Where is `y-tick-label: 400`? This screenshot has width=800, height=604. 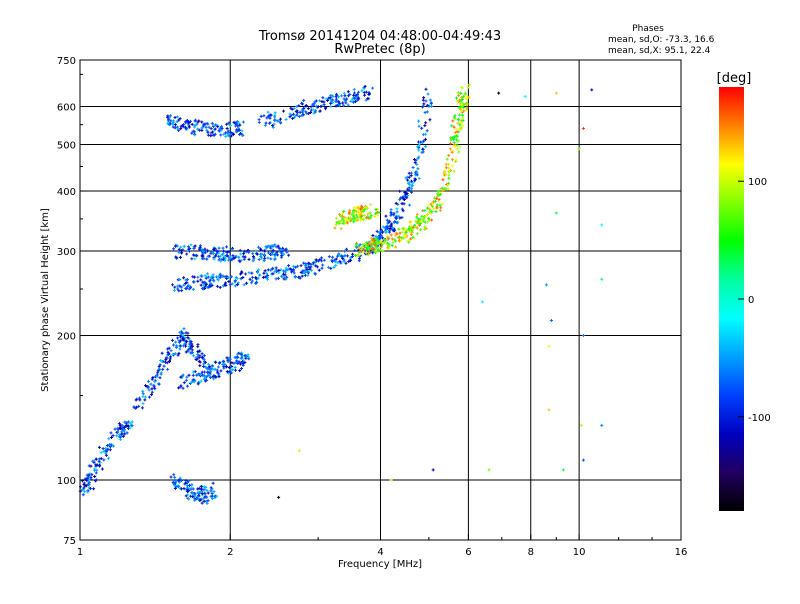
y-tick-label: 400 is located at coordinates (66, 192).